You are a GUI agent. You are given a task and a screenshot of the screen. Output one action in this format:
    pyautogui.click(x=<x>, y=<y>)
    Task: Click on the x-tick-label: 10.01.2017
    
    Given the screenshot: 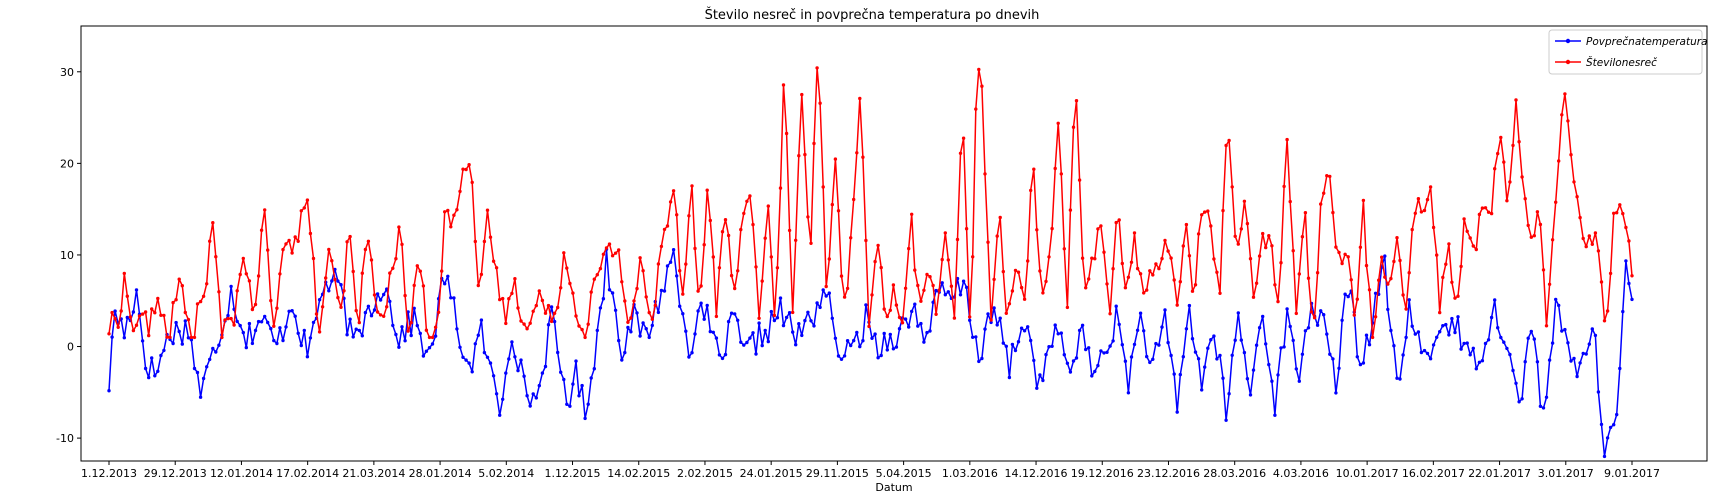 What is the action you would take?
    pyautogui.click(x=1367, y=473)
    